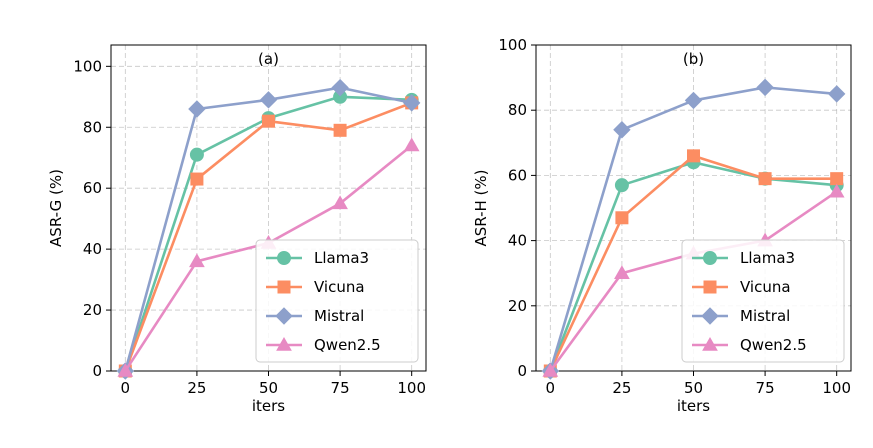 This screenshot has height=448, width=873. What do you see at coordinates (693, 59) in the screenshot?
I see `panel-title: (b)` at bounding box center [693, 59].